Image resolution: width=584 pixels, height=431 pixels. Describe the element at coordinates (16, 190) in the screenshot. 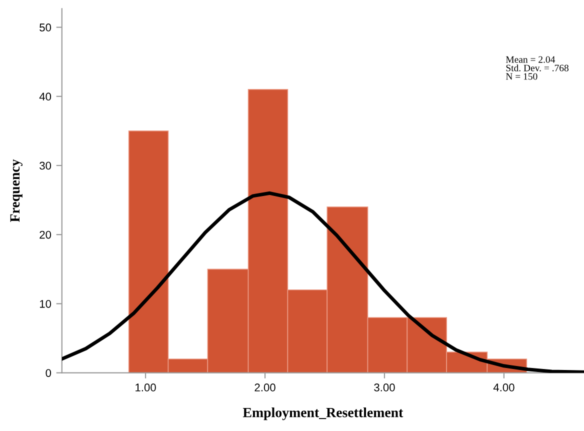

I see `y-axis-title: Frequency` at that location.